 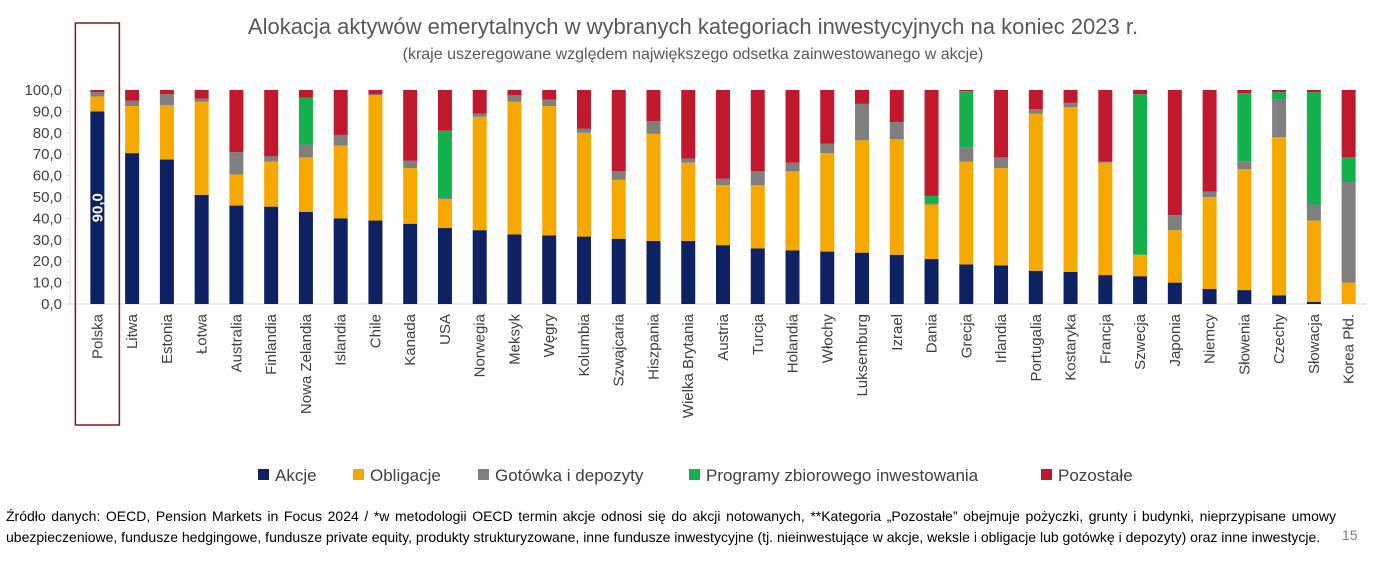 I want to click on y-tick-label: 20,0, so click(x=47, y=261).